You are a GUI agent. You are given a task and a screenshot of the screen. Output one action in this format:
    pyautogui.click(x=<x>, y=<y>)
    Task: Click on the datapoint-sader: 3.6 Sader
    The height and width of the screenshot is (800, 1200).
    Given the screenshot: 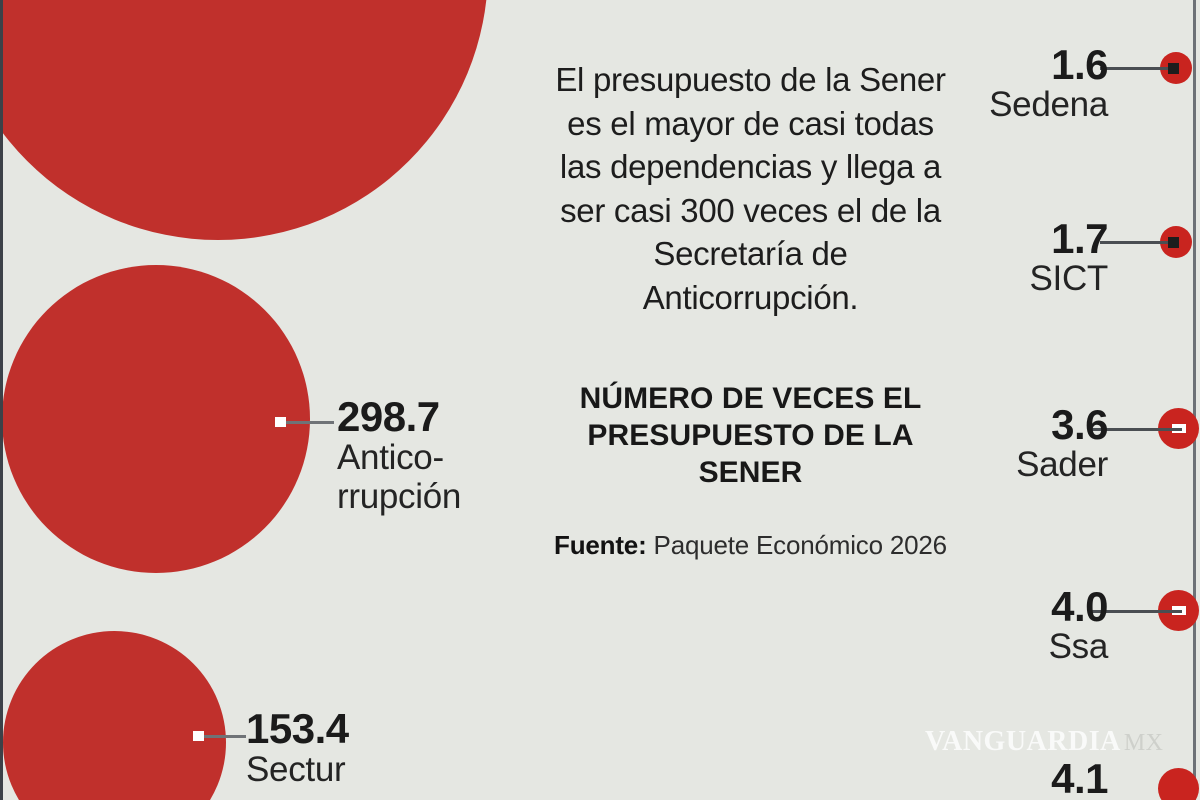 What is the action you would take?
    pyautogui.click(x=1019, y=444)
    